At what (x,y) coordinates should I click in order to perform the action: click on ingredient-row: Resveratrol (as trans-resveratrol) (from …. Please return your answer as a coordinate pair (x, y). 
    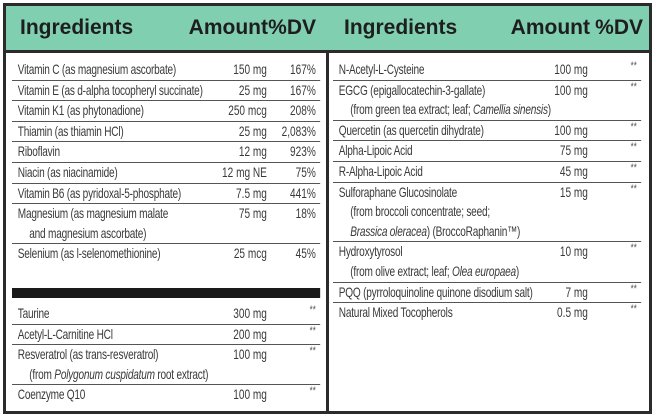
    Looking at the image, I should click on (166, 365).